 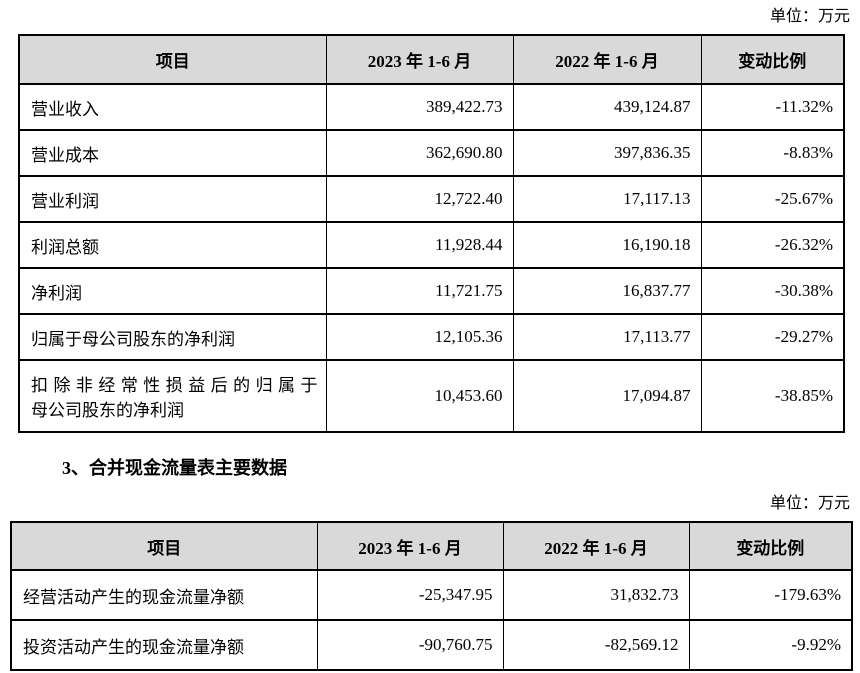 I want to click on value-2023-cell: 12,722.40, so click(x=419, y=199).